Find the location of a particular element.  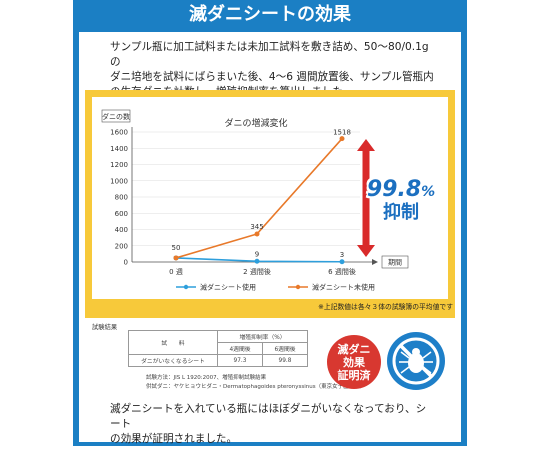

table-row: 試 料 増殖抑制率（%） is located at coordinates (218, 342).